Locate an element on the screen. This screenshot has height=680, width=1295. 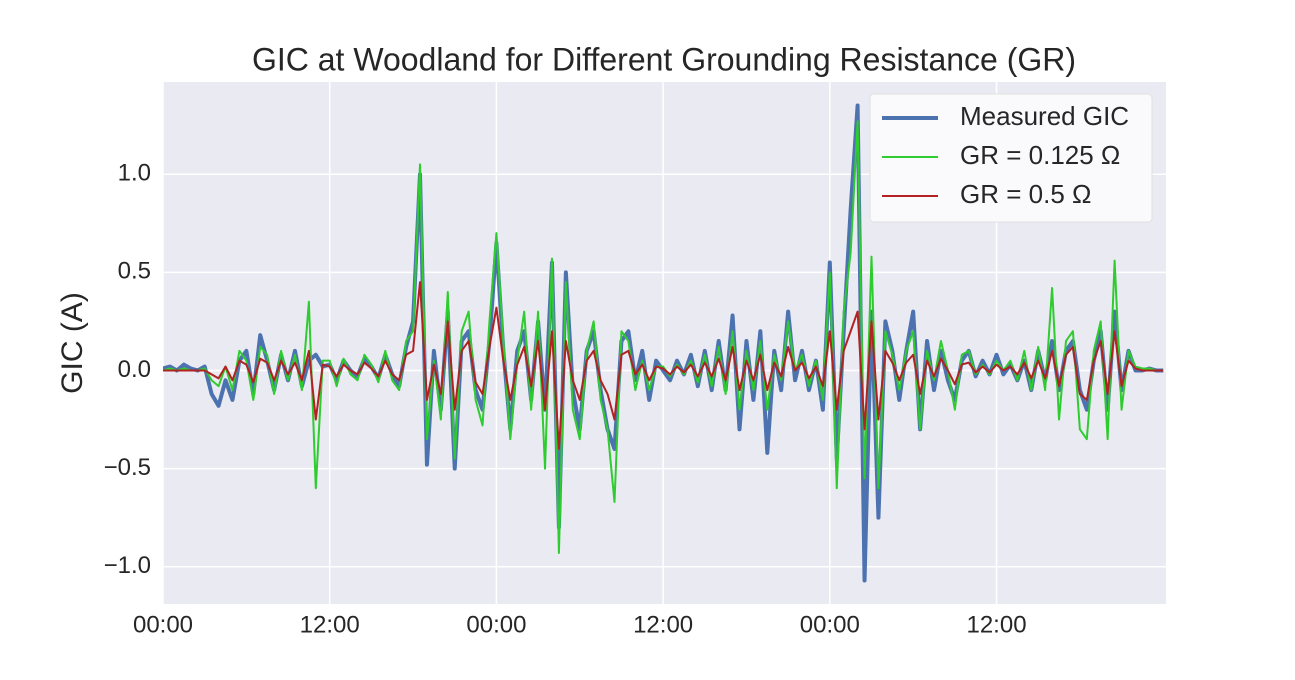
legend-box is located at coordinates (1011, 158).